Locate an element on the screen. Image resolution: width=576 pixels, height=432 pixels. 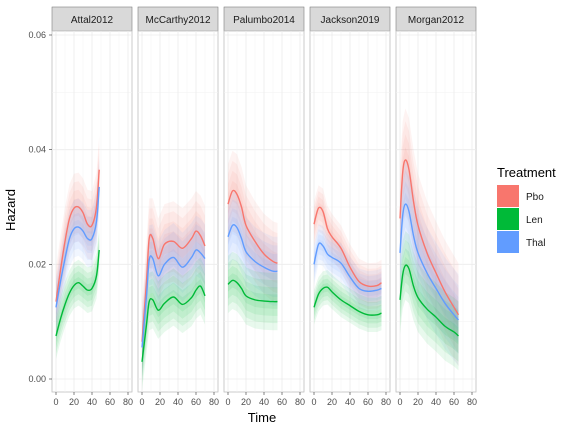
series-line-len is located at coordinates (173, 323).